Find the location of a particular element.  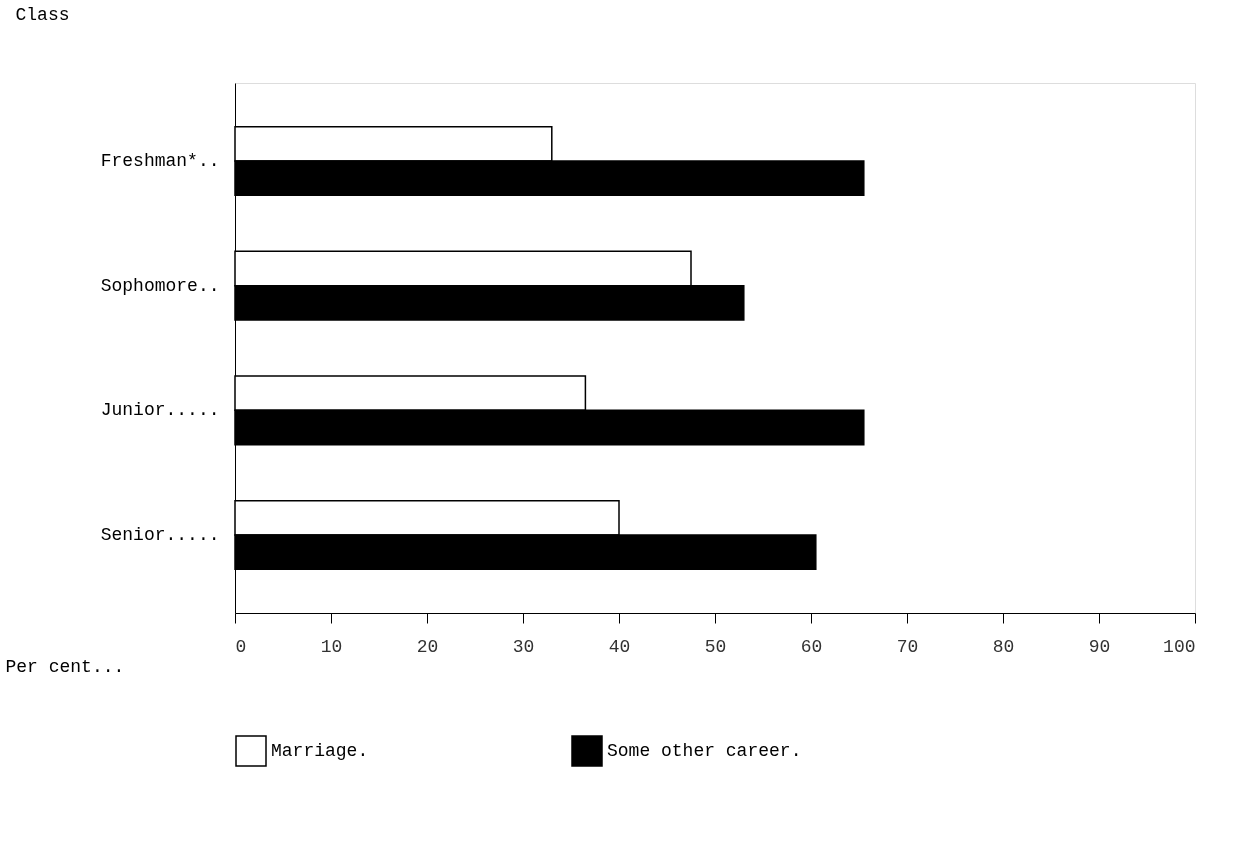

x-tick-label: 0 is located at coordinates (241, 646).